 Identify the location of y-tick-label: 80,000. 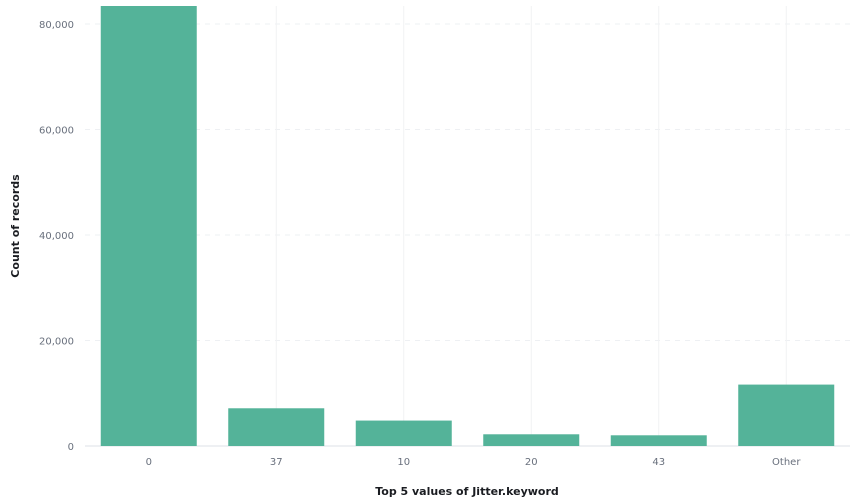
(56, 25).